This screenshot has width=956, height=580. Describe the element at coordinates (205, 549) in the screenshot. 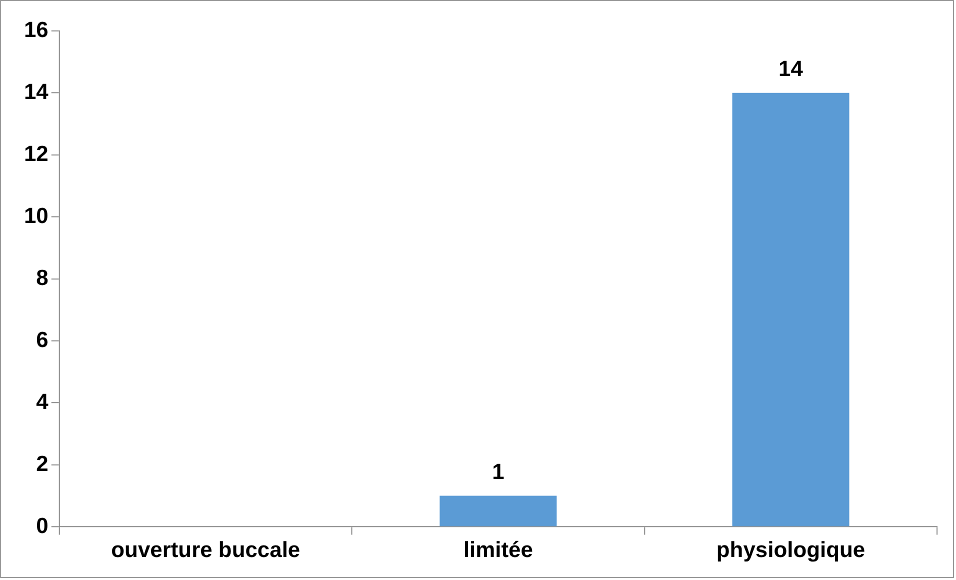

I see `x-tick-label: ouverture buccale` at that location.